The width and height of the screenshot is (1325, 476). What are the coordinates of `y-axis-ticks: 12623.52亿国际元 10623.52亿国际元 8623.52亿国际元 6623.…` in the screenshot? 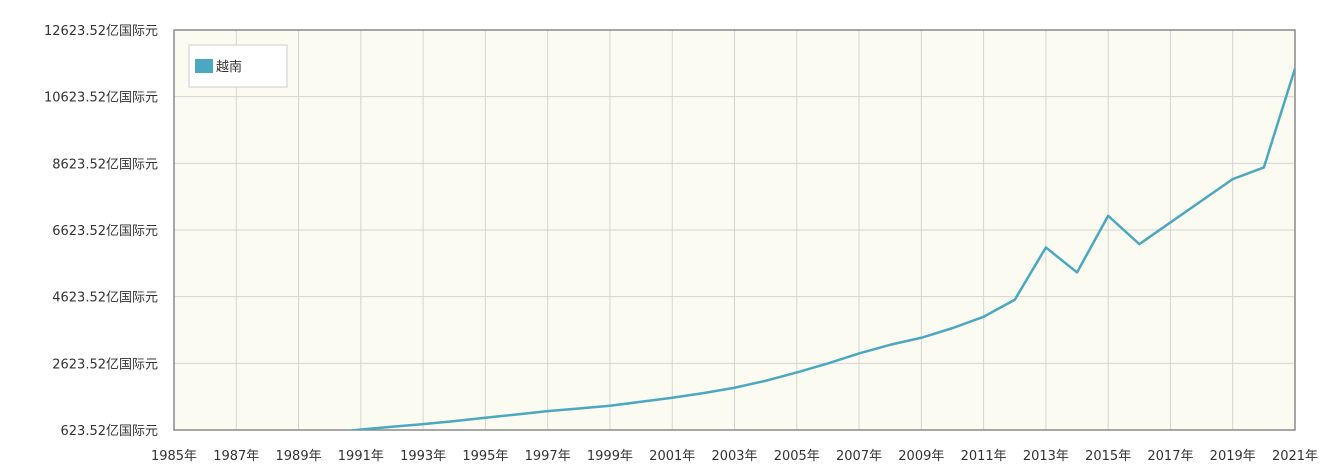 It's located at (101, 231).